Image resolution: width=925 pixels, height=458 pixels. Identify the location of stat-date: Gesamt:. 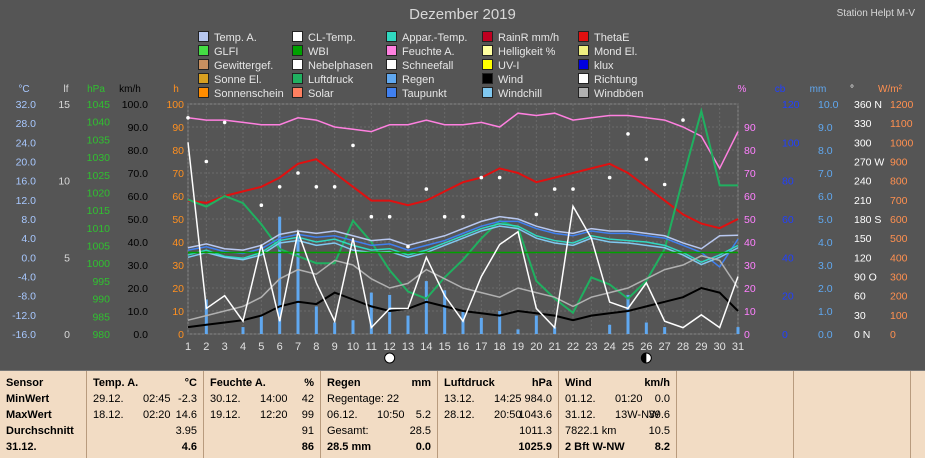
(348, 431).